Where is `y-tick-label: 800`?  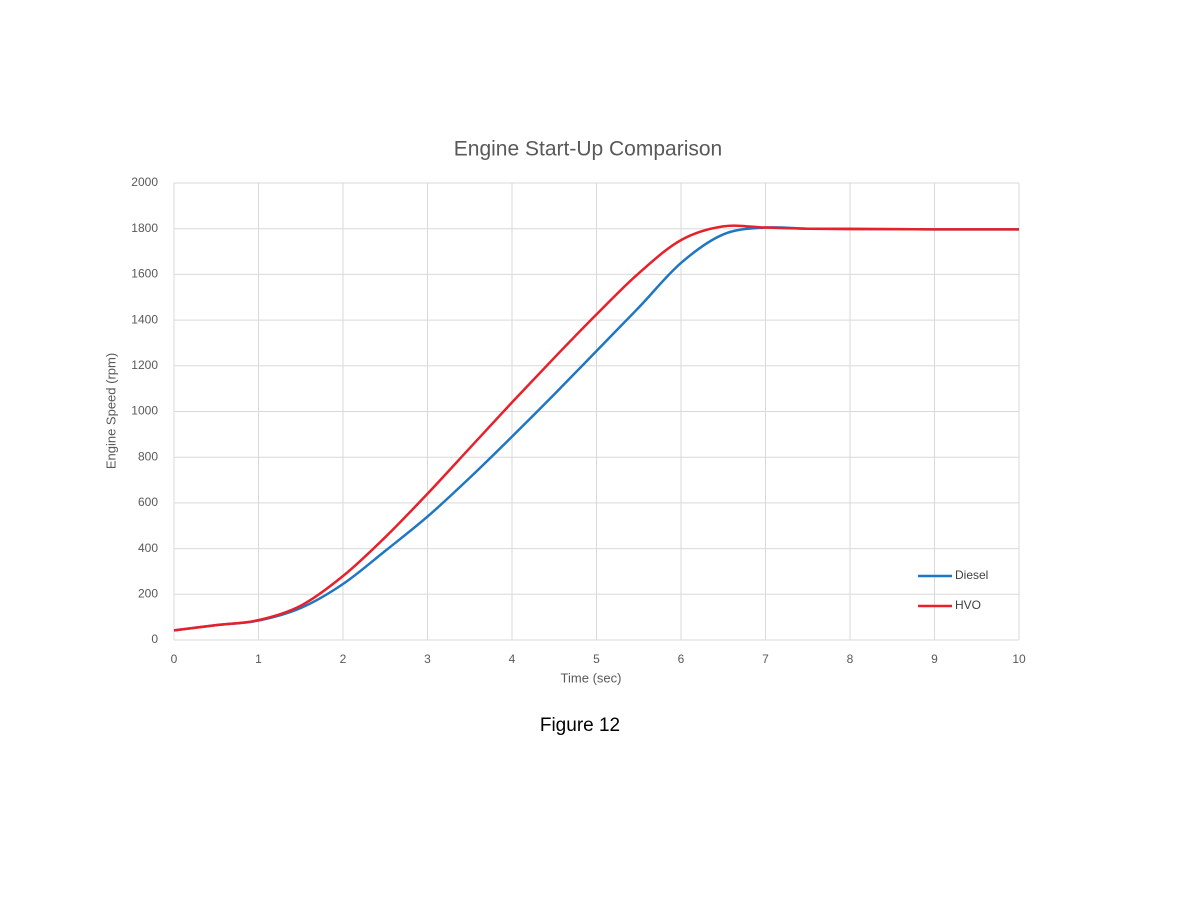
y-tick-label: 800 is located at coordinates (148, 456).